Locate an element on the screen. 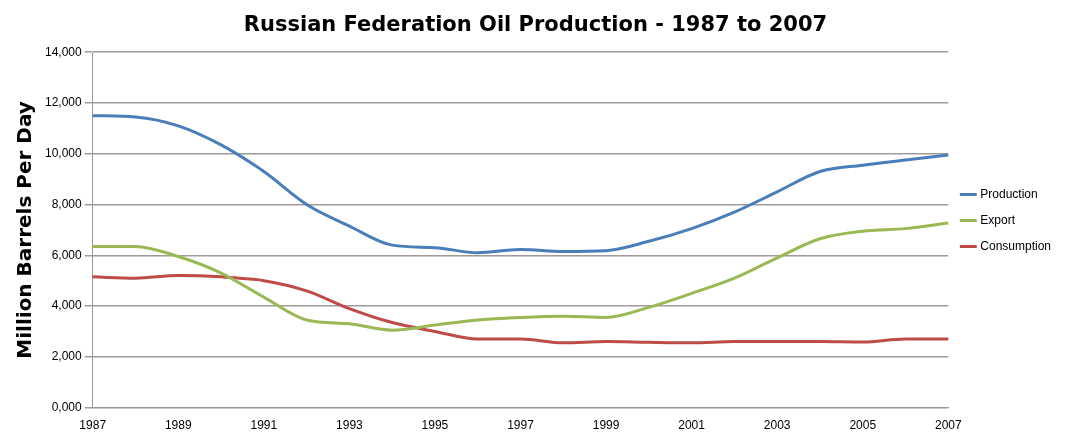  x-tick-label: 1993 is located at coordinates (350, 425).